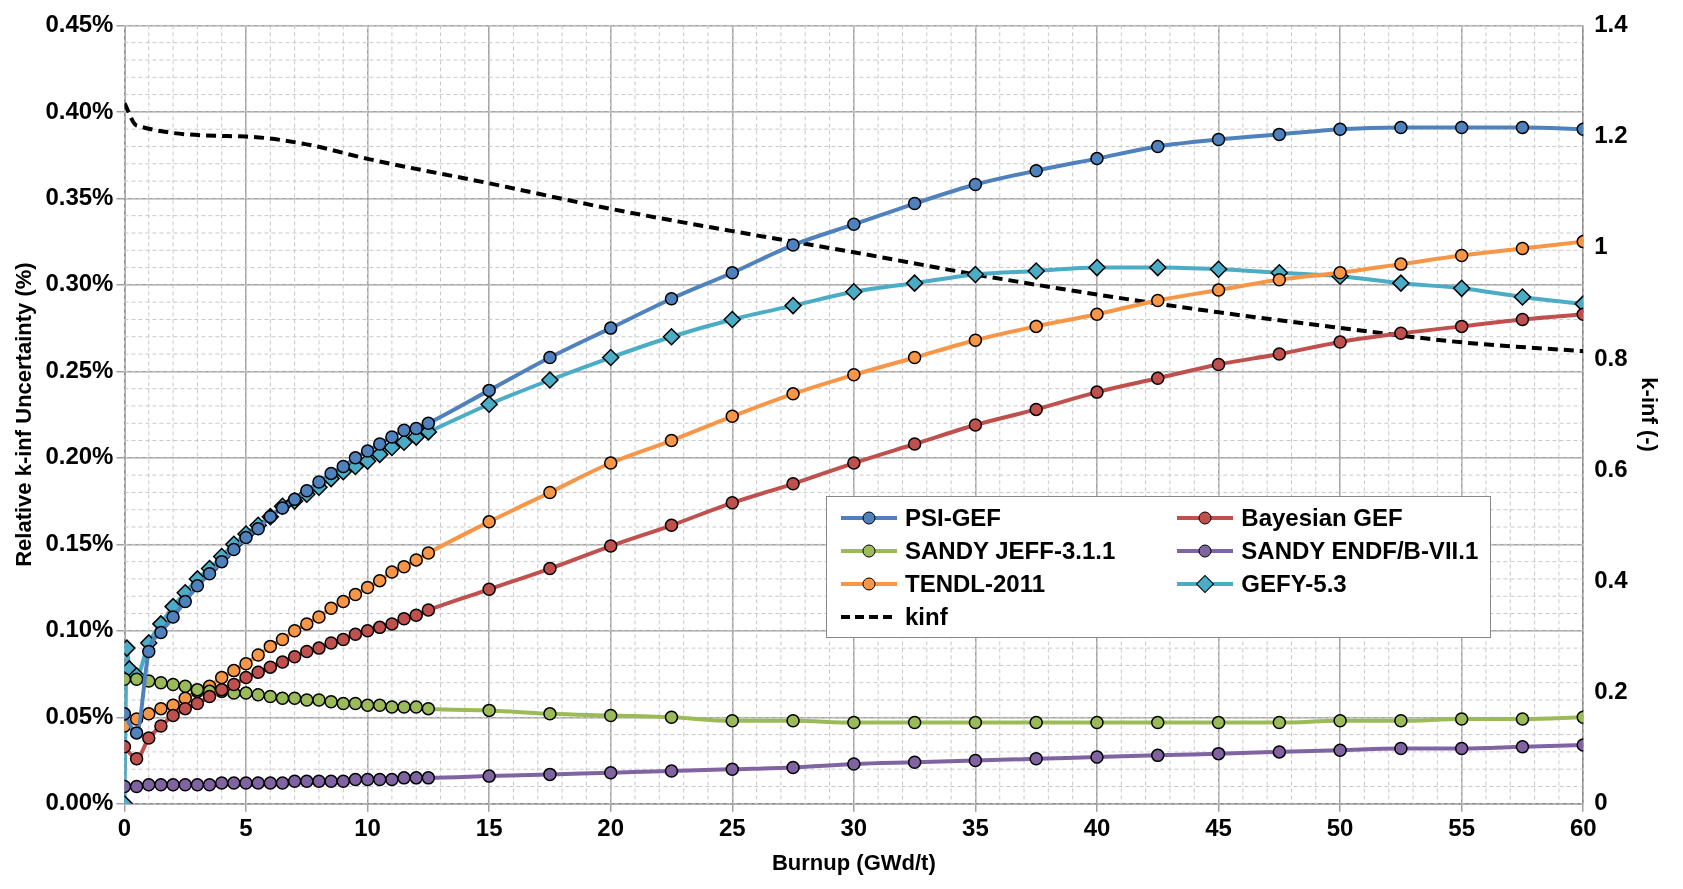  I want to click on x-tick-label: 0, so click(124, 827).